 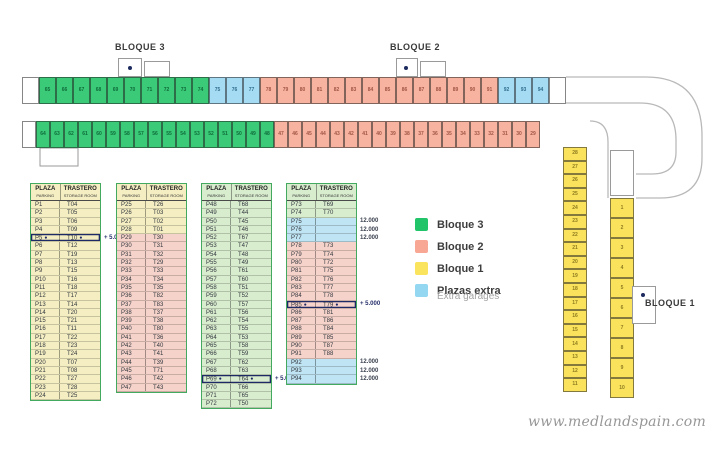 What do you see at coordinates (491, 134) in the screenshot?
I see `parking-cell: 32` at bounding box center [491, 134].